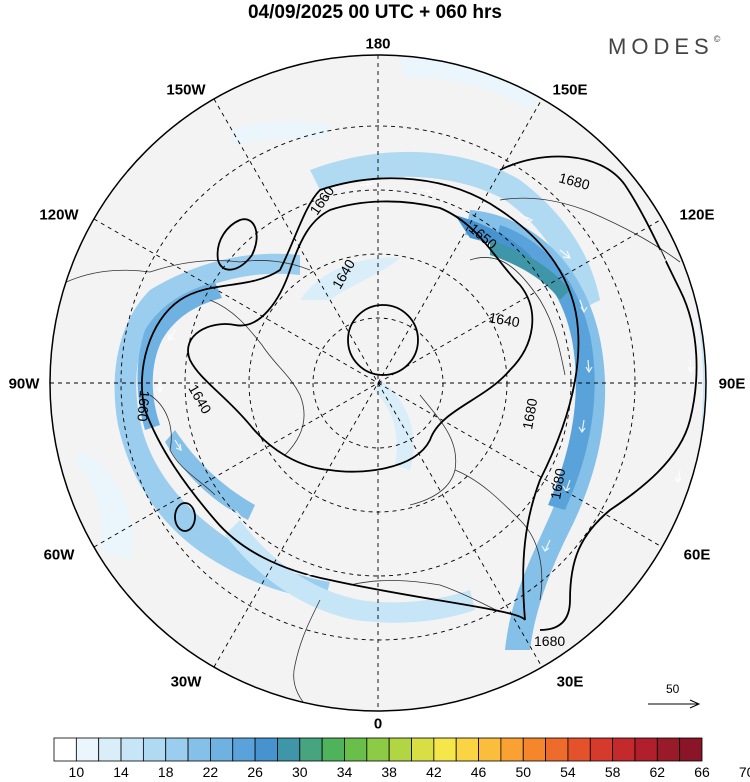 The image size is (750, 782). What do you see at coordinates (186, 90) in the screenshot?
I see `lon-label-150w: 150W` at bounding box center [186, 90].